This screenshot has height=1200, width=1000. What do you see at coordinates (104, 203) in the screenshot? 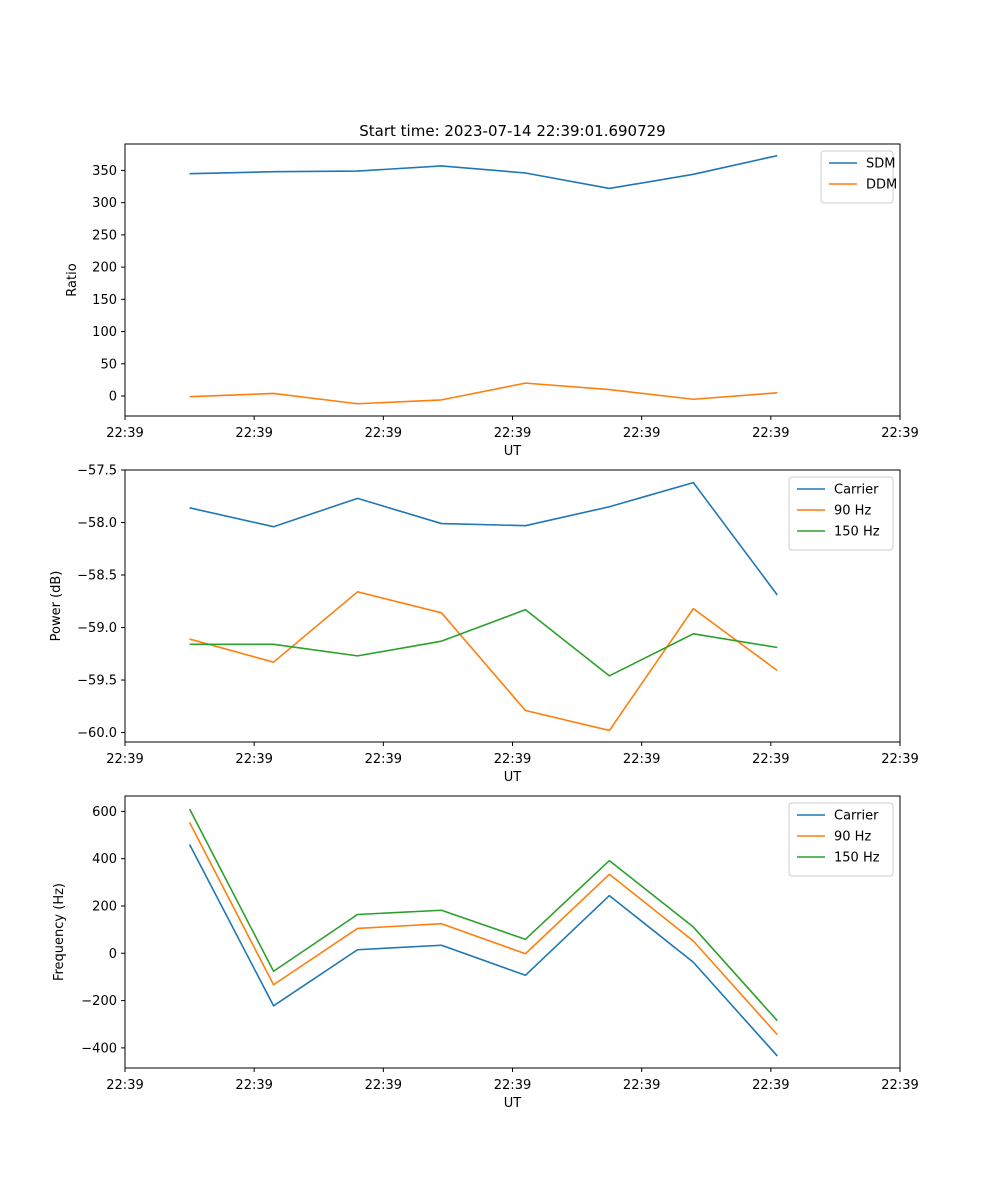
I see `y-tick-label: 300` at bounding box center [104, 203].